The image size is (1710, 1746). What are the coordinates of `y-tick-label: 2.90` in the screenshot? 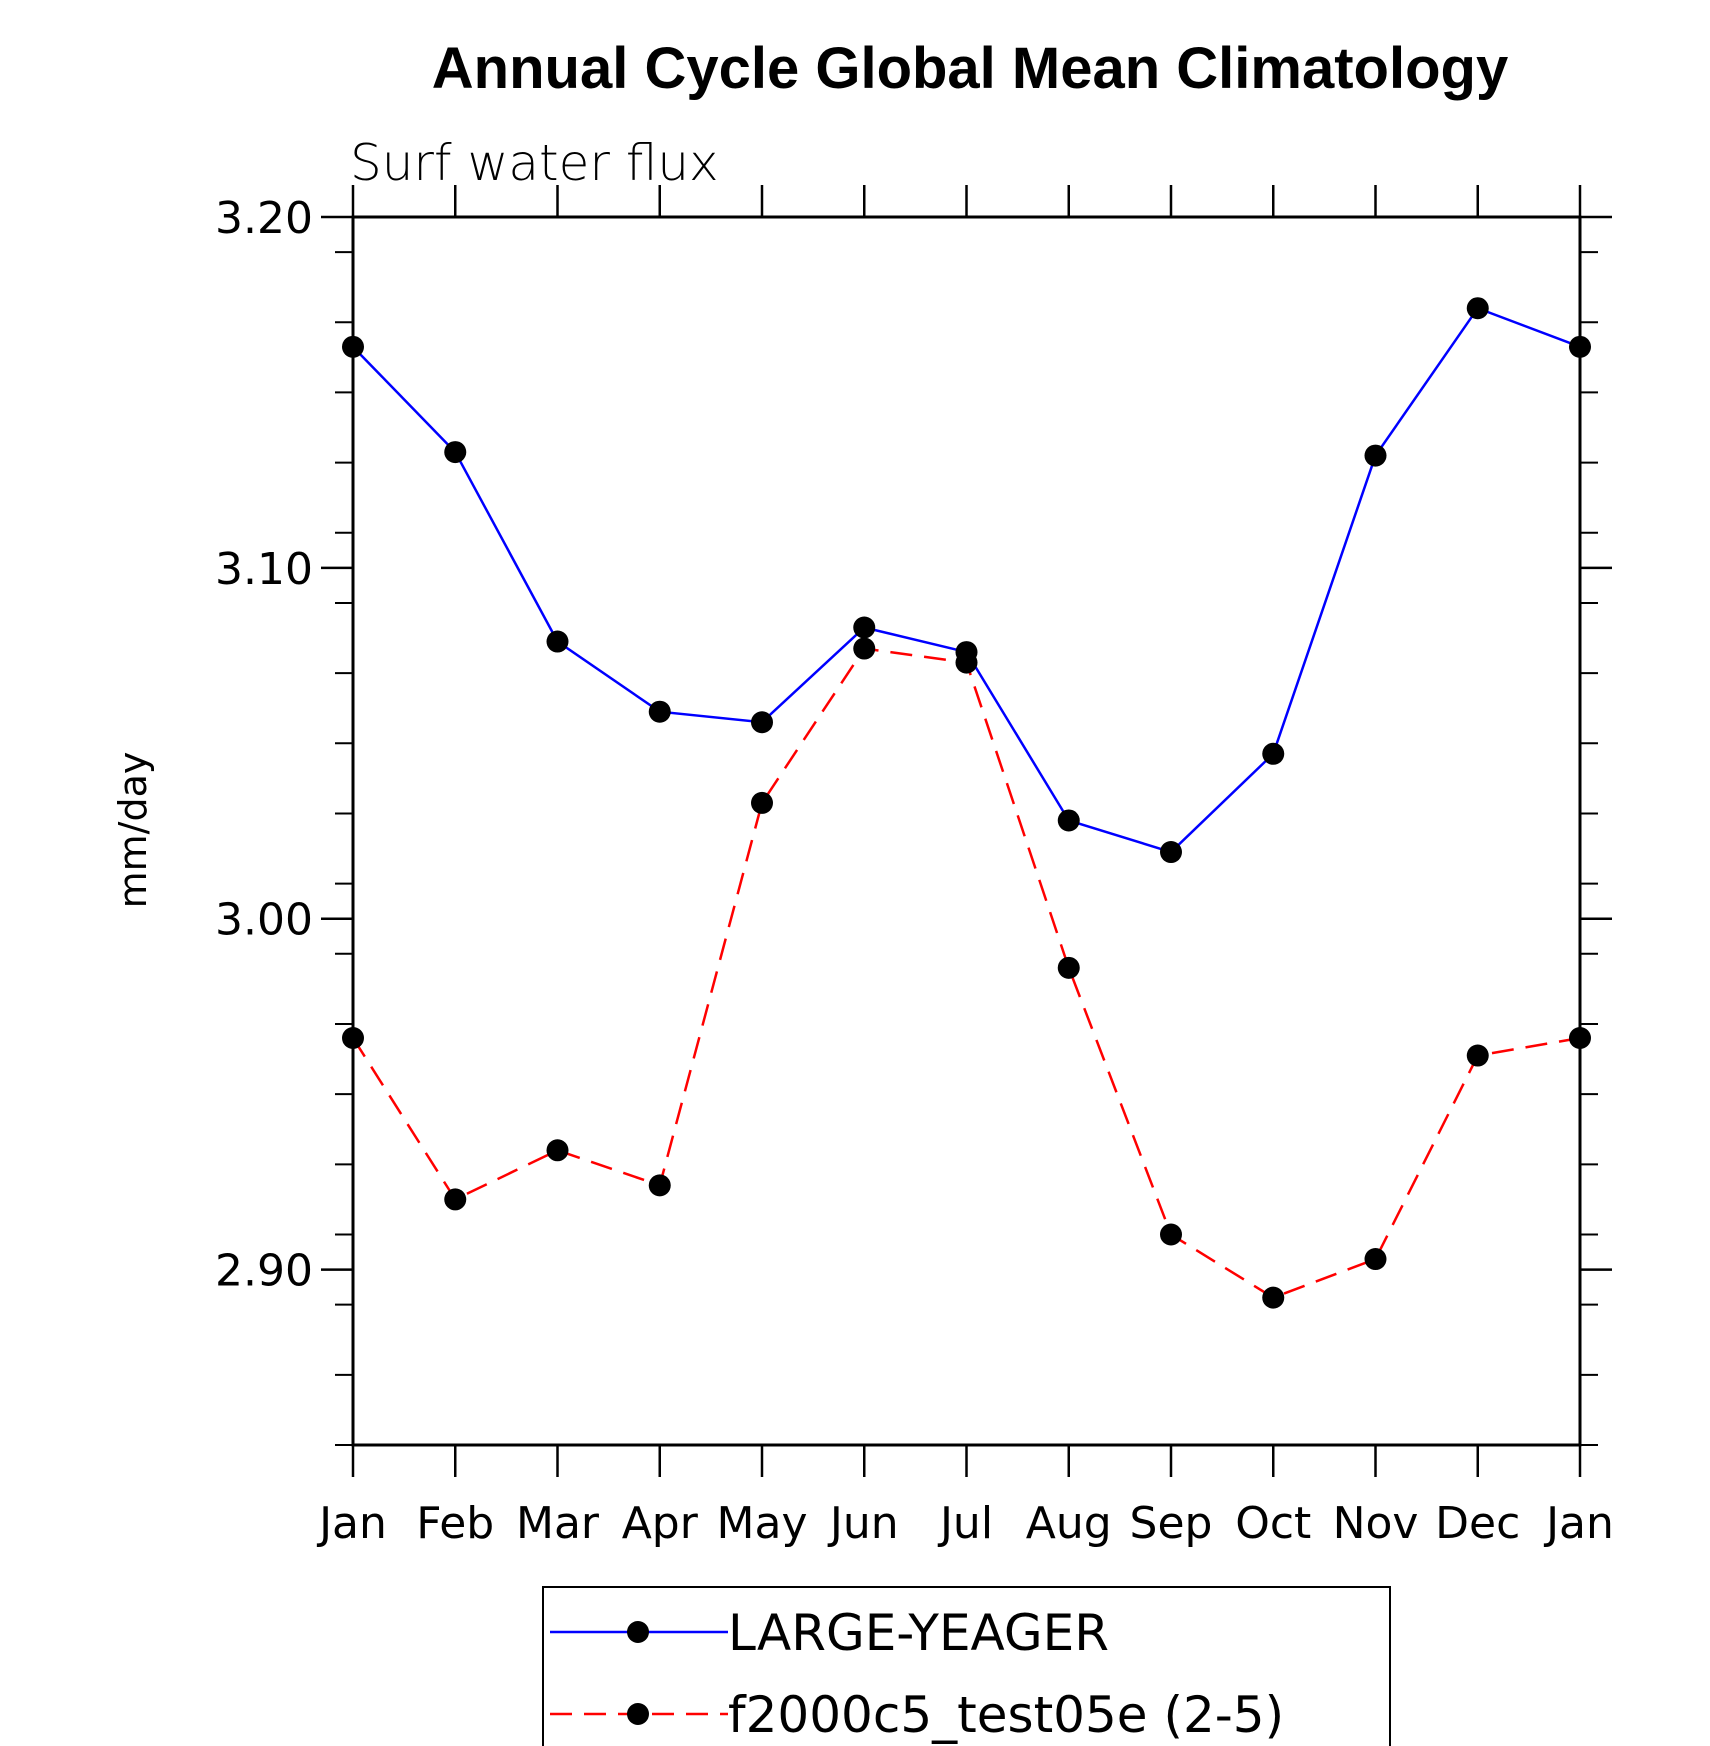 It's located at (264, 1271).